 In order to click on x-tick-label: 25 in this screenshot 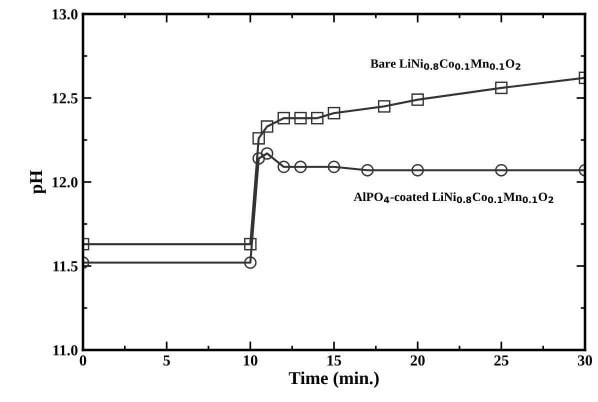, I will do `click(501, 360)`.